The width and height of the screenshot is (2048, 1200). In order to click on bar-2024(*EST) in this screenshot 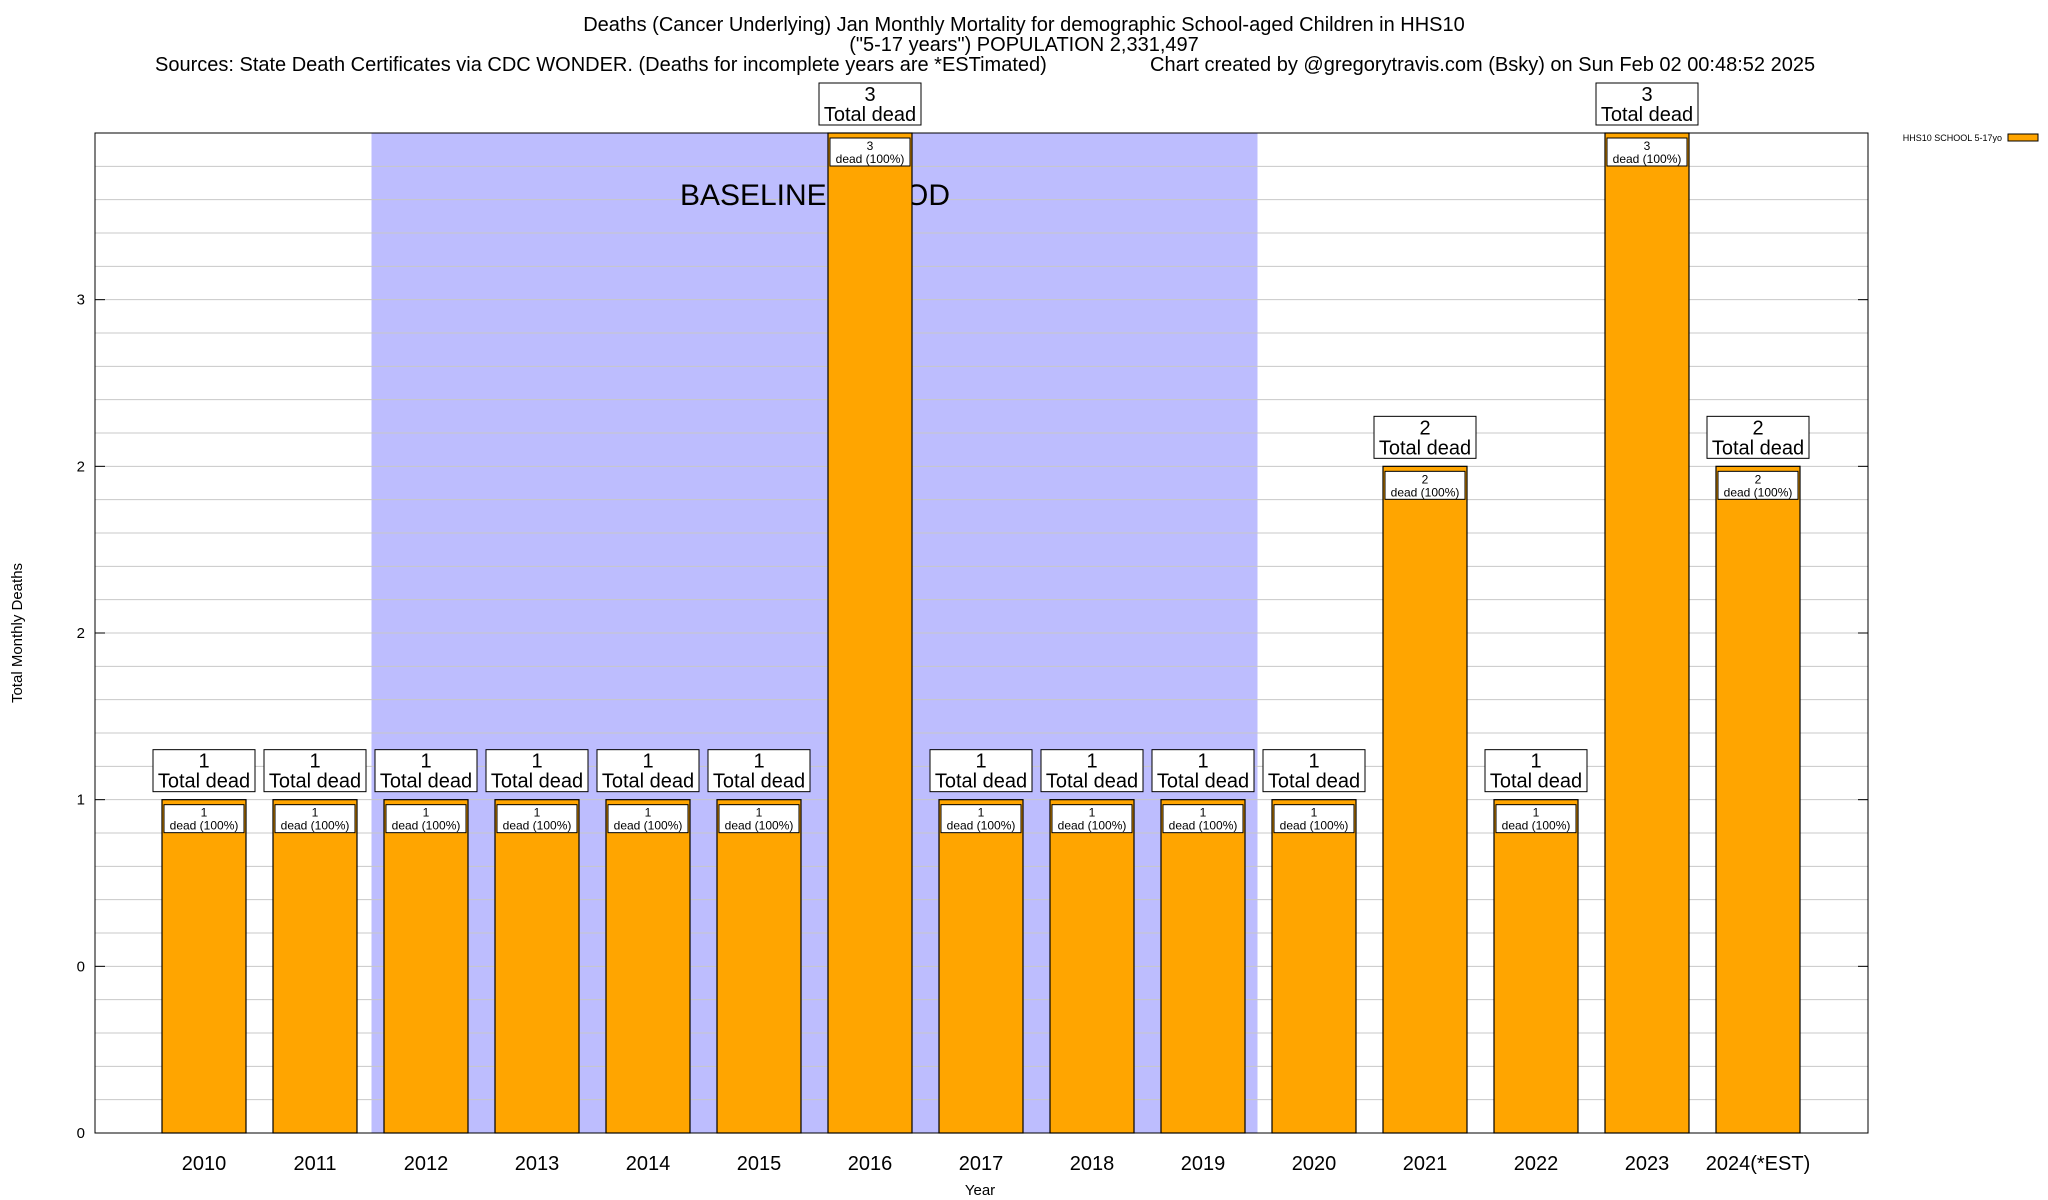, I will do `click(1758, 799)`.